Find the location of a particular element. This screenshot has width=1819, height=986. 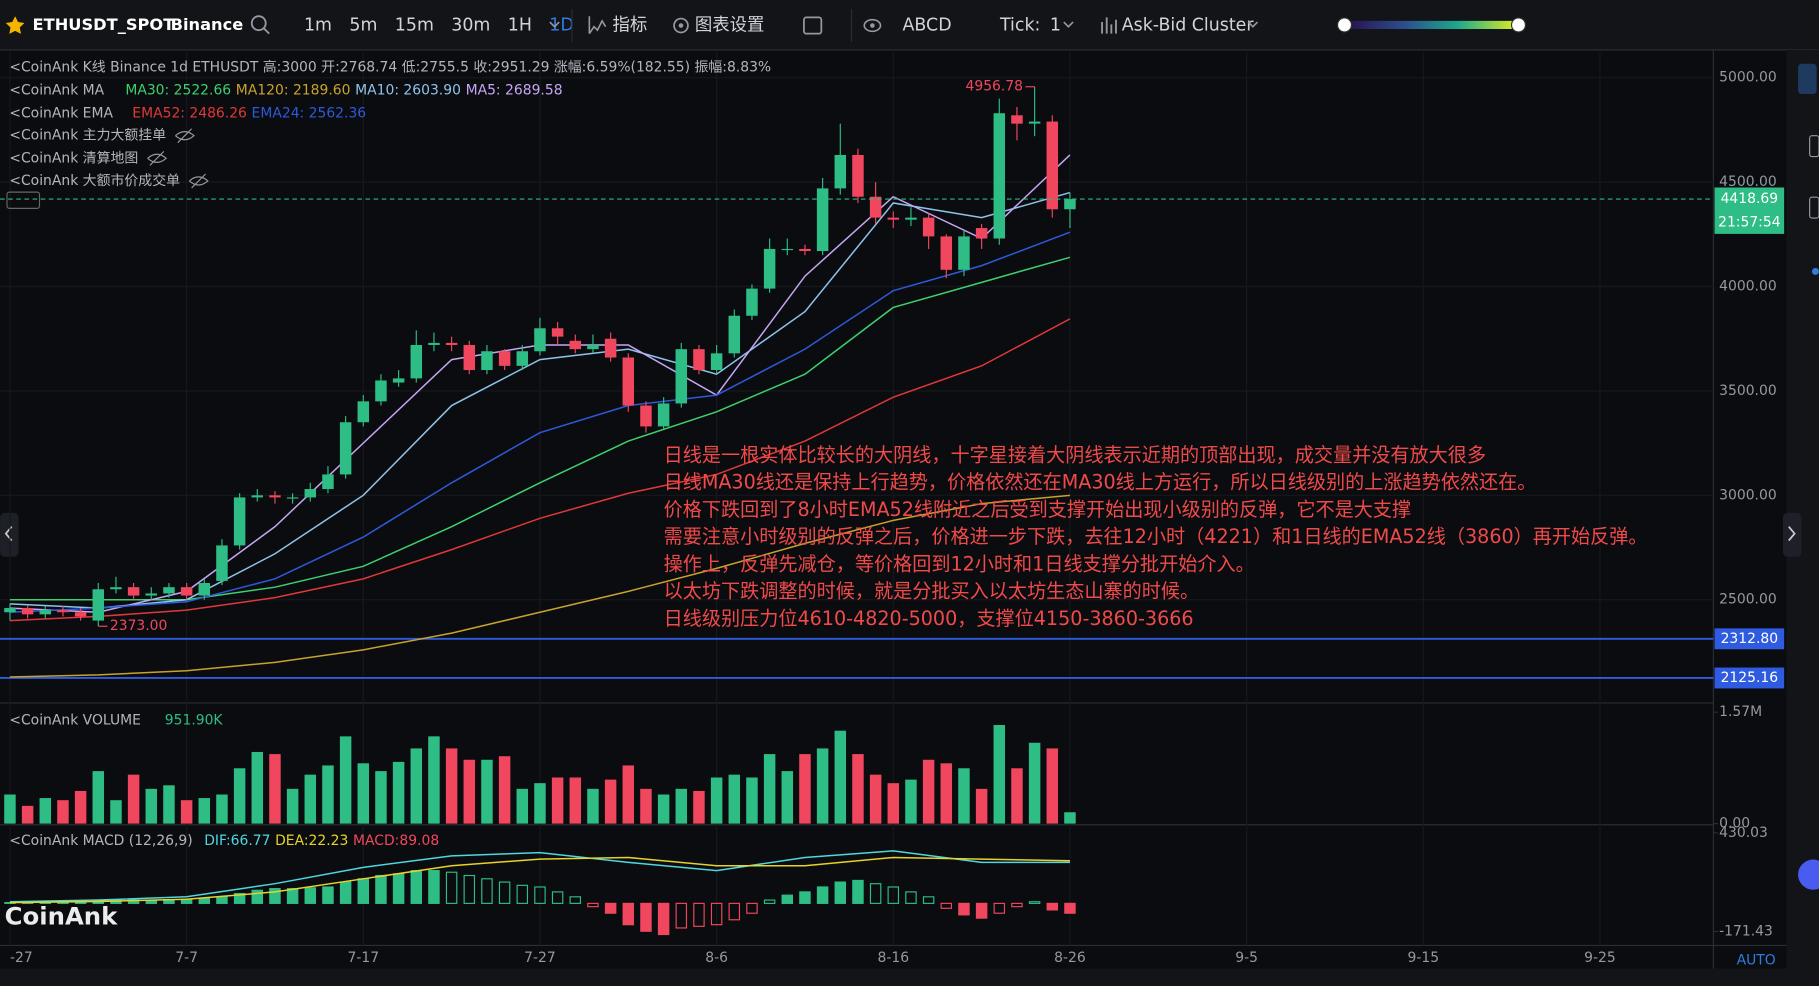

search-icon is located at coordinates (260, 25).